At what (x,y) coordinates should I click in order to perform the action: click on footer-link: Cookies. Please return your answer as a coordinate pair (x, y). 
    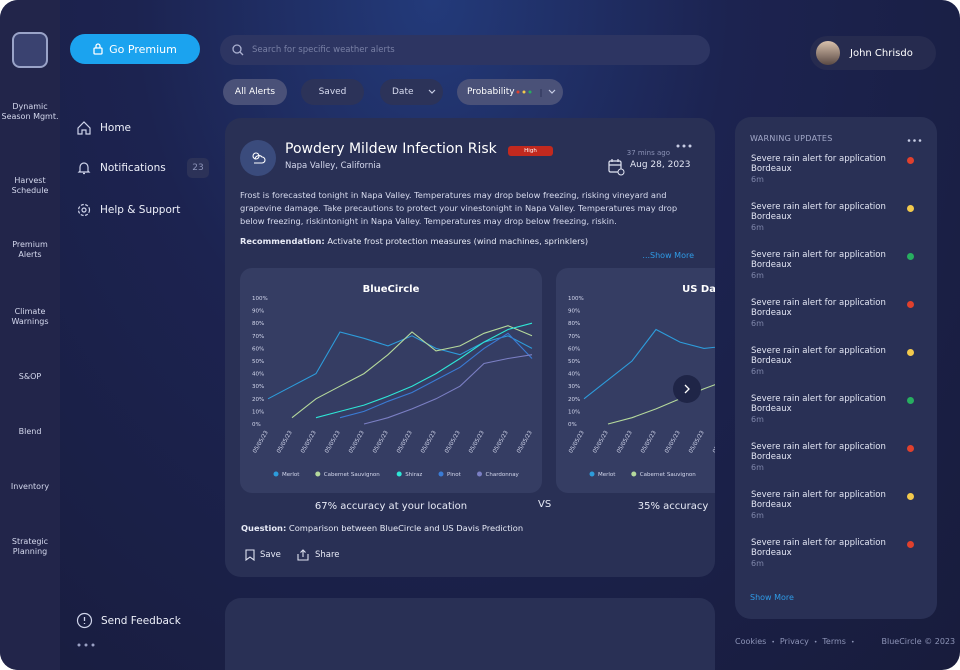
    Looking at the image, I should click on (751, 641).